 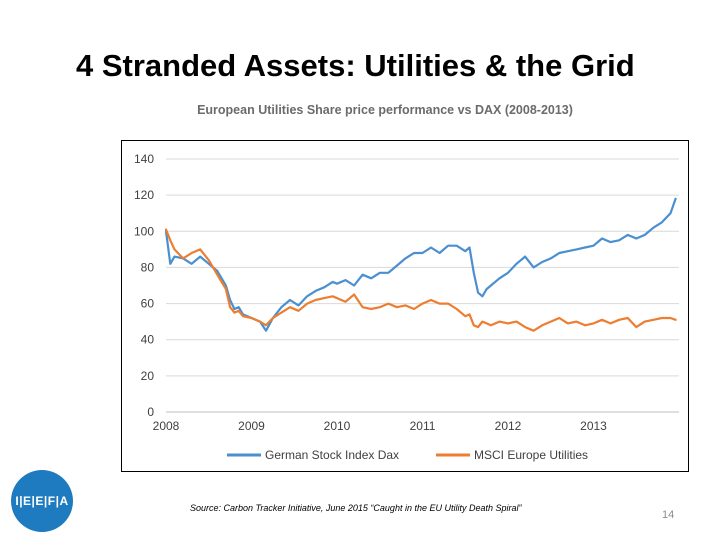 I want to click on page-number: 14, so click(x=668, y=515).